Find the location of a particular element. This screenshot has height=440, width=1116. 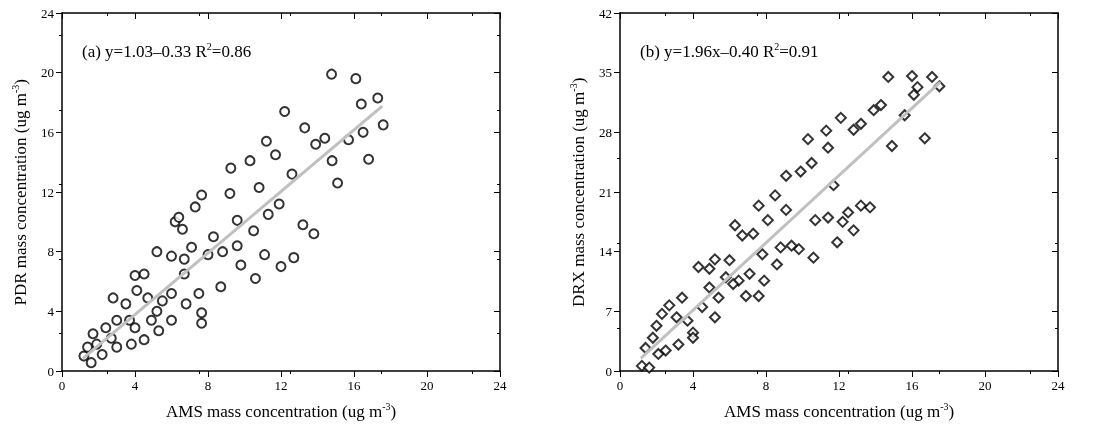

y-tick-label: 21 is located at coordinates (605, 192).